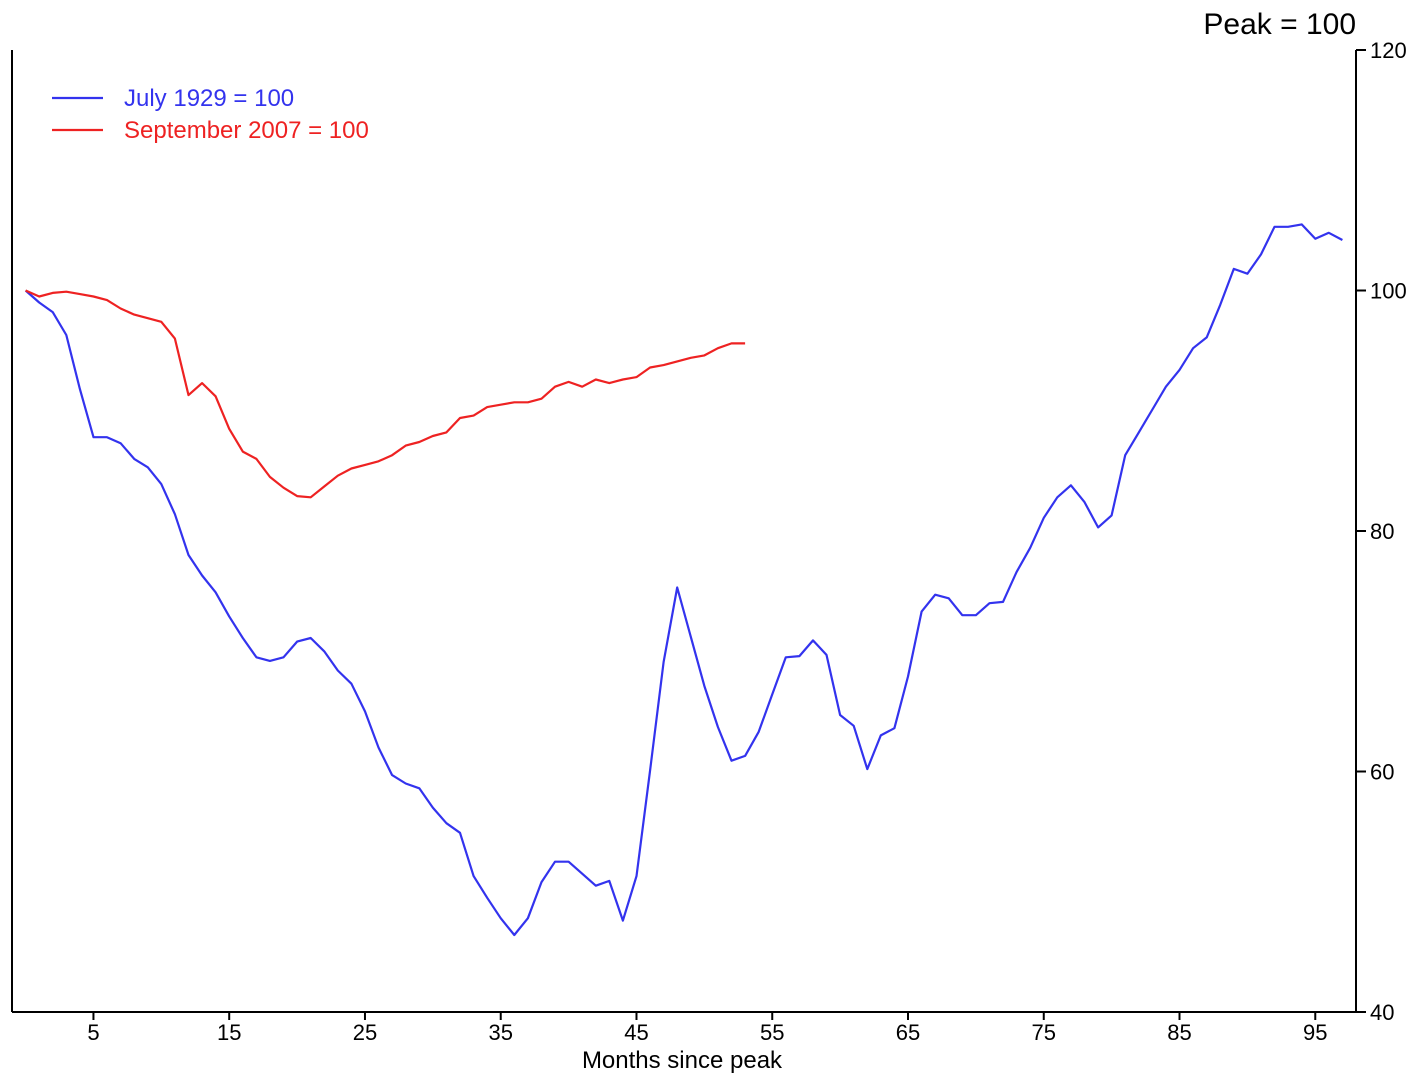 This screenshot has width=1414, height=1081. What do you see at coordinates (229, 1032) in the screenshot?
I see `x-tick-label: 15` at bounding box center [229, 1032].